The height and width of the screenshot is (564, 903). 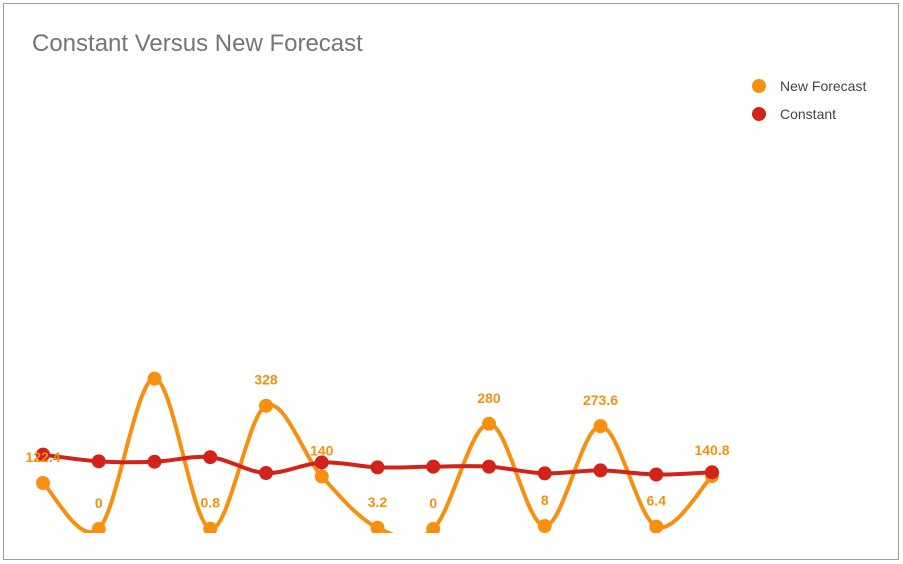 I want to click on legend-marker-constant, so click(x=759, y=114).